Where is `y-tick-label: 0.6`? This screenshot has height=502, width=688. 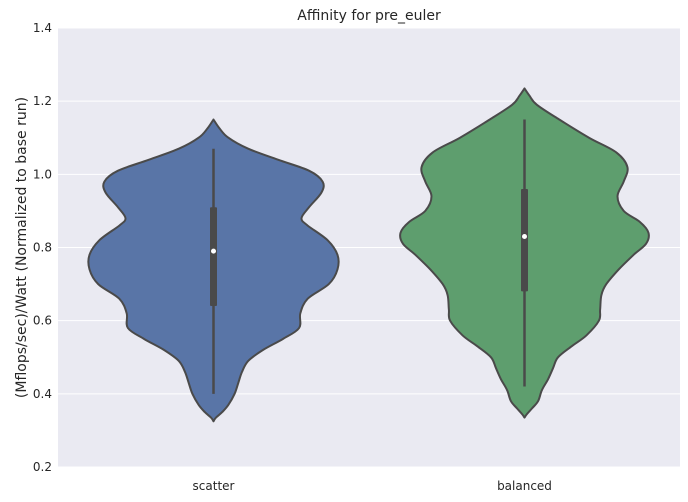
y-tick-label: 0.6 is located at coordinates (42, 321).